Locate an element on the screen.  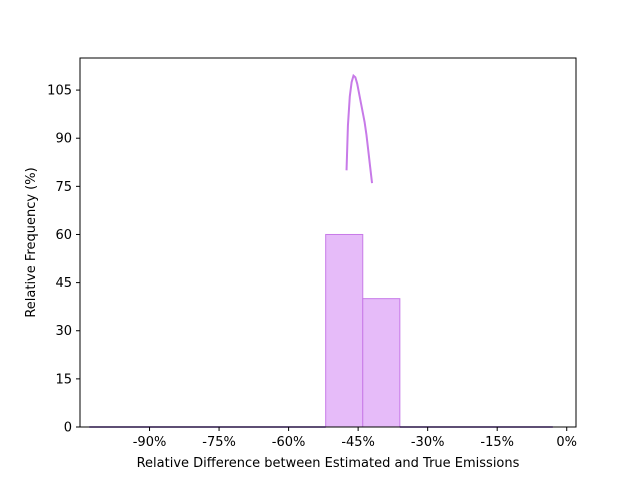
y-tick-label: 90 is located at coordinates (63, 139).